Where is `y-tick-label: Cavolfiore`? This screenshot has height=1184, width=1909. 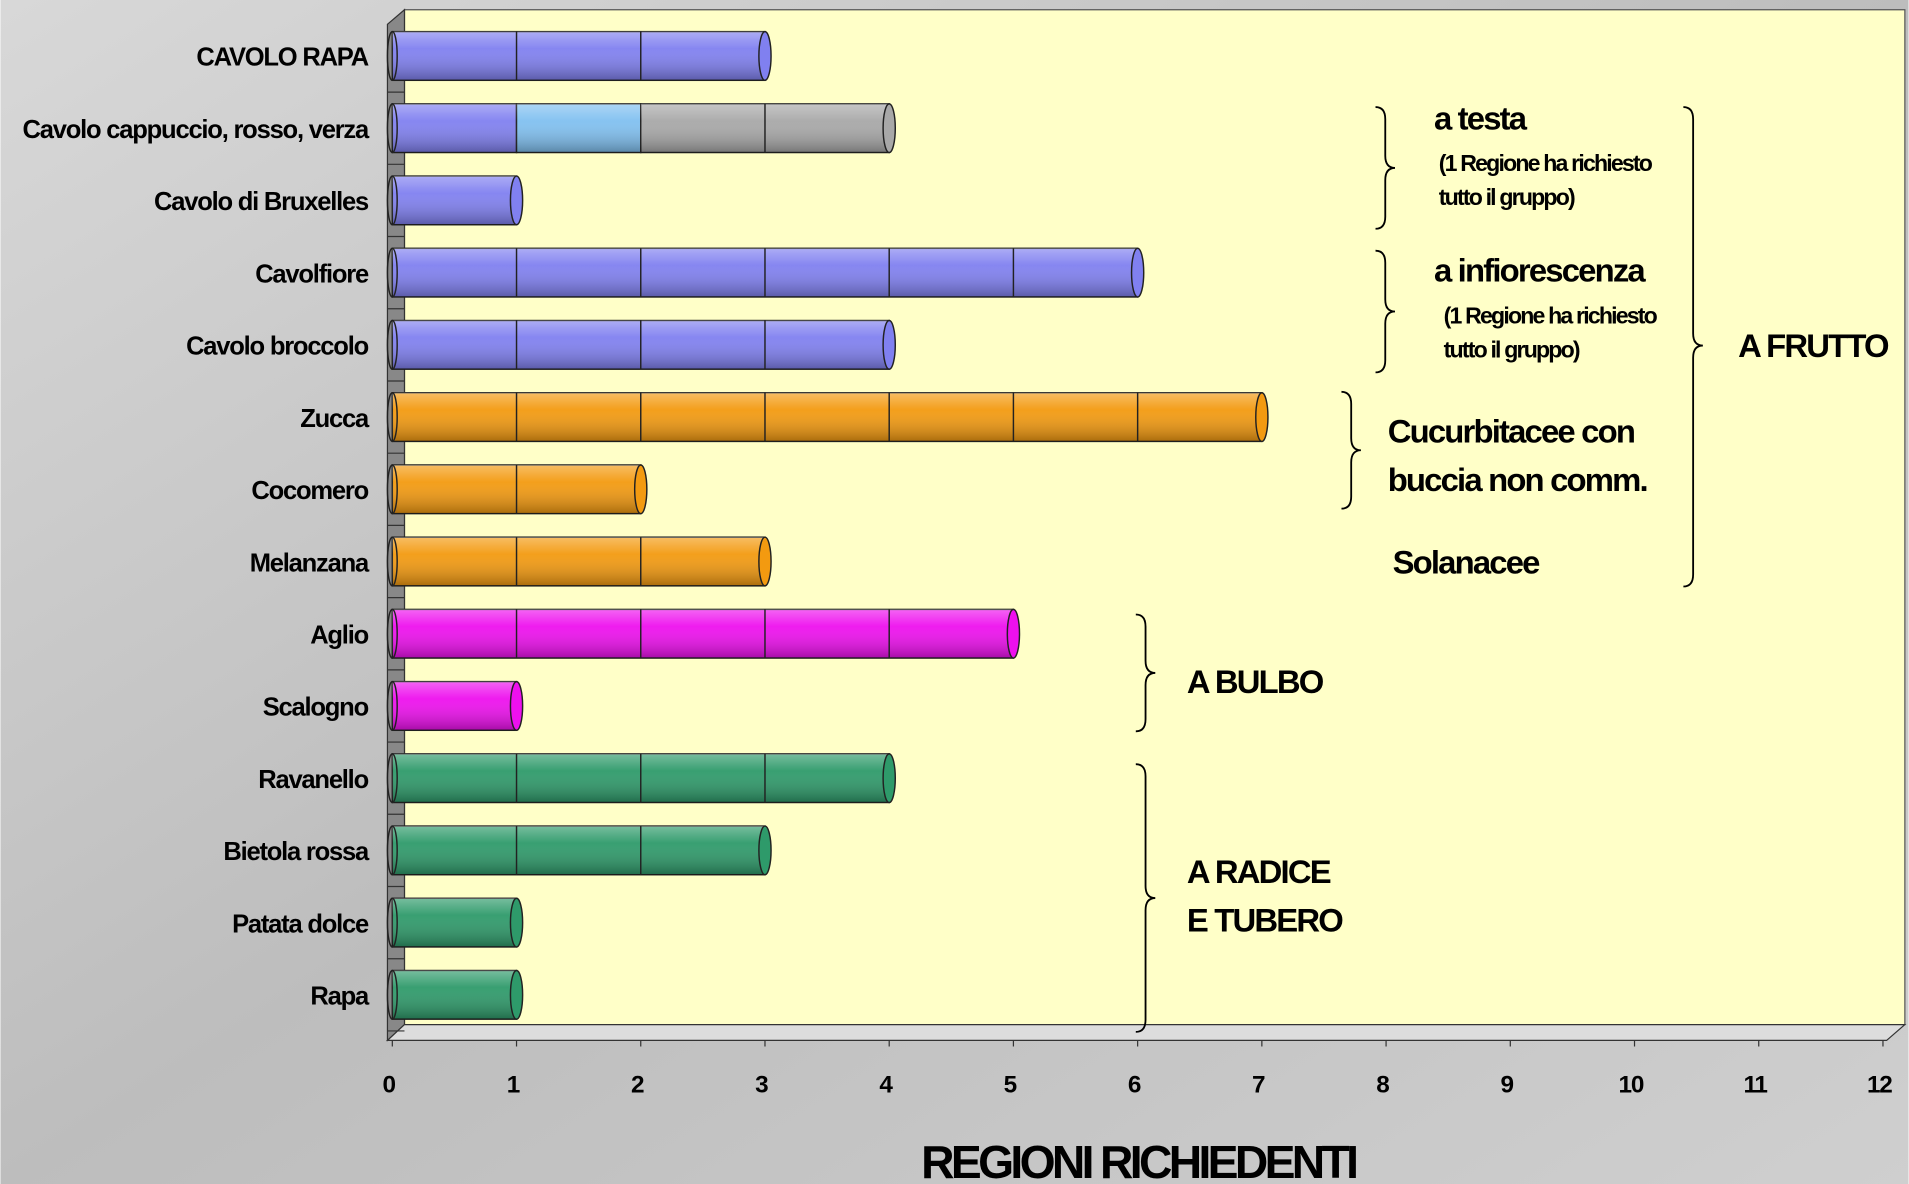 y-tick-label: Cavolfiore is located at coordinates (312, 274).